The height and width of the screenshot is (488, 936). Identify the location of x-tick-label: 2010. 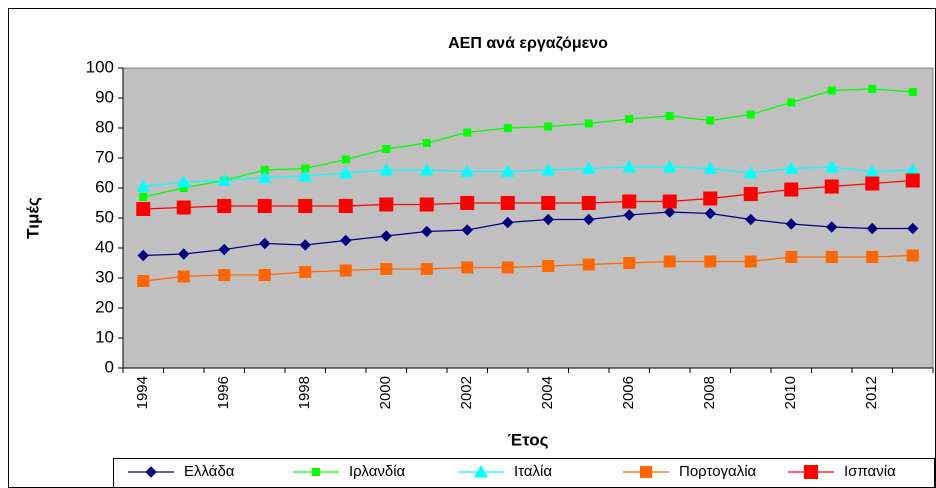
(790, 392).